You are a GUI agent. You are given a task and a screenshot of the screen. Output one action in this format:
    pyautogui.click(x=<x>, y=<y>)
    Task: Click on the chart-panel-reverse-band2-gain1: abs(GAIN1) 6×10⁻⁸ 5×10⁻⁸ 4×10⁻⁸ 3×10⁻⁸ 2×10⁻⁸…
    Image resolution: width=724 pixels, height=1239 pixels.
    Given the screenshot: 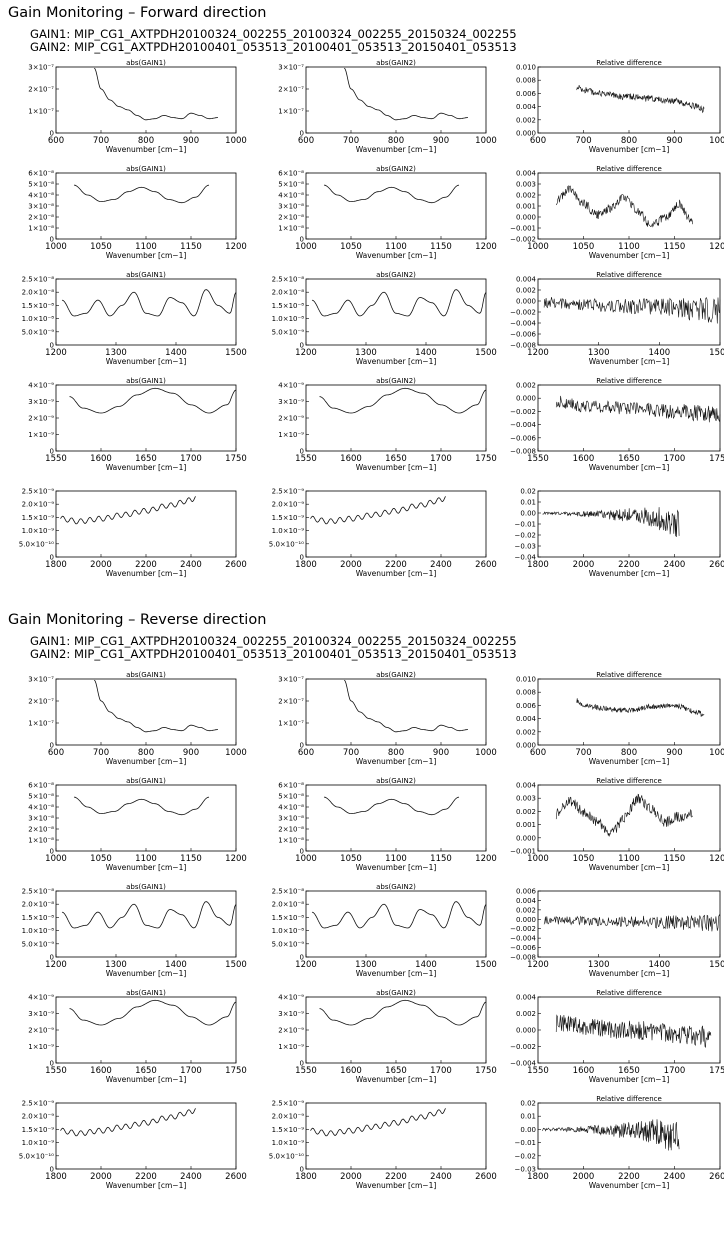 What is the action you would take?
    pyautogui.click(x=128, y=836)
    